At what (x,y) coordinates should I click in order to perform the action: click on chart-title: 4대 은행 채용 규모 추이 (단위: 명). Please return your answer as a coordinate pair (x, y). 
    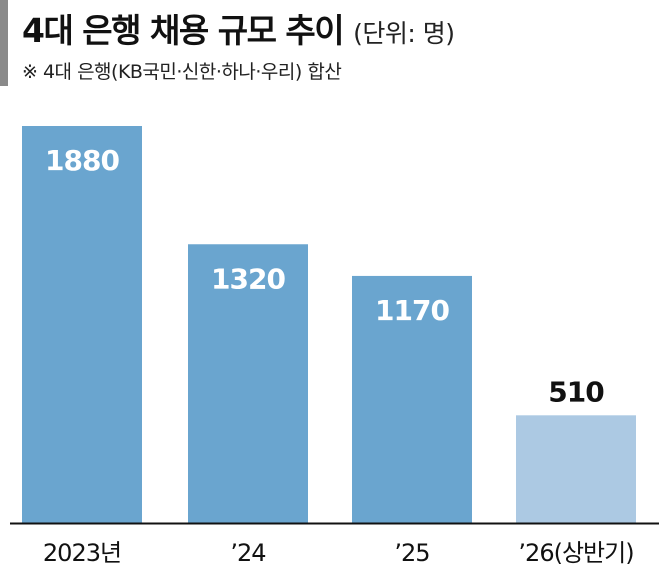
    Looking at the image, I should click on (238, 28).